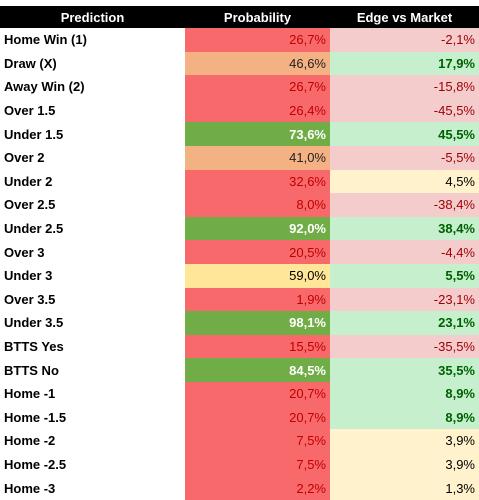  I want to click on probability-cell: 92,0%, so click(257, 228).